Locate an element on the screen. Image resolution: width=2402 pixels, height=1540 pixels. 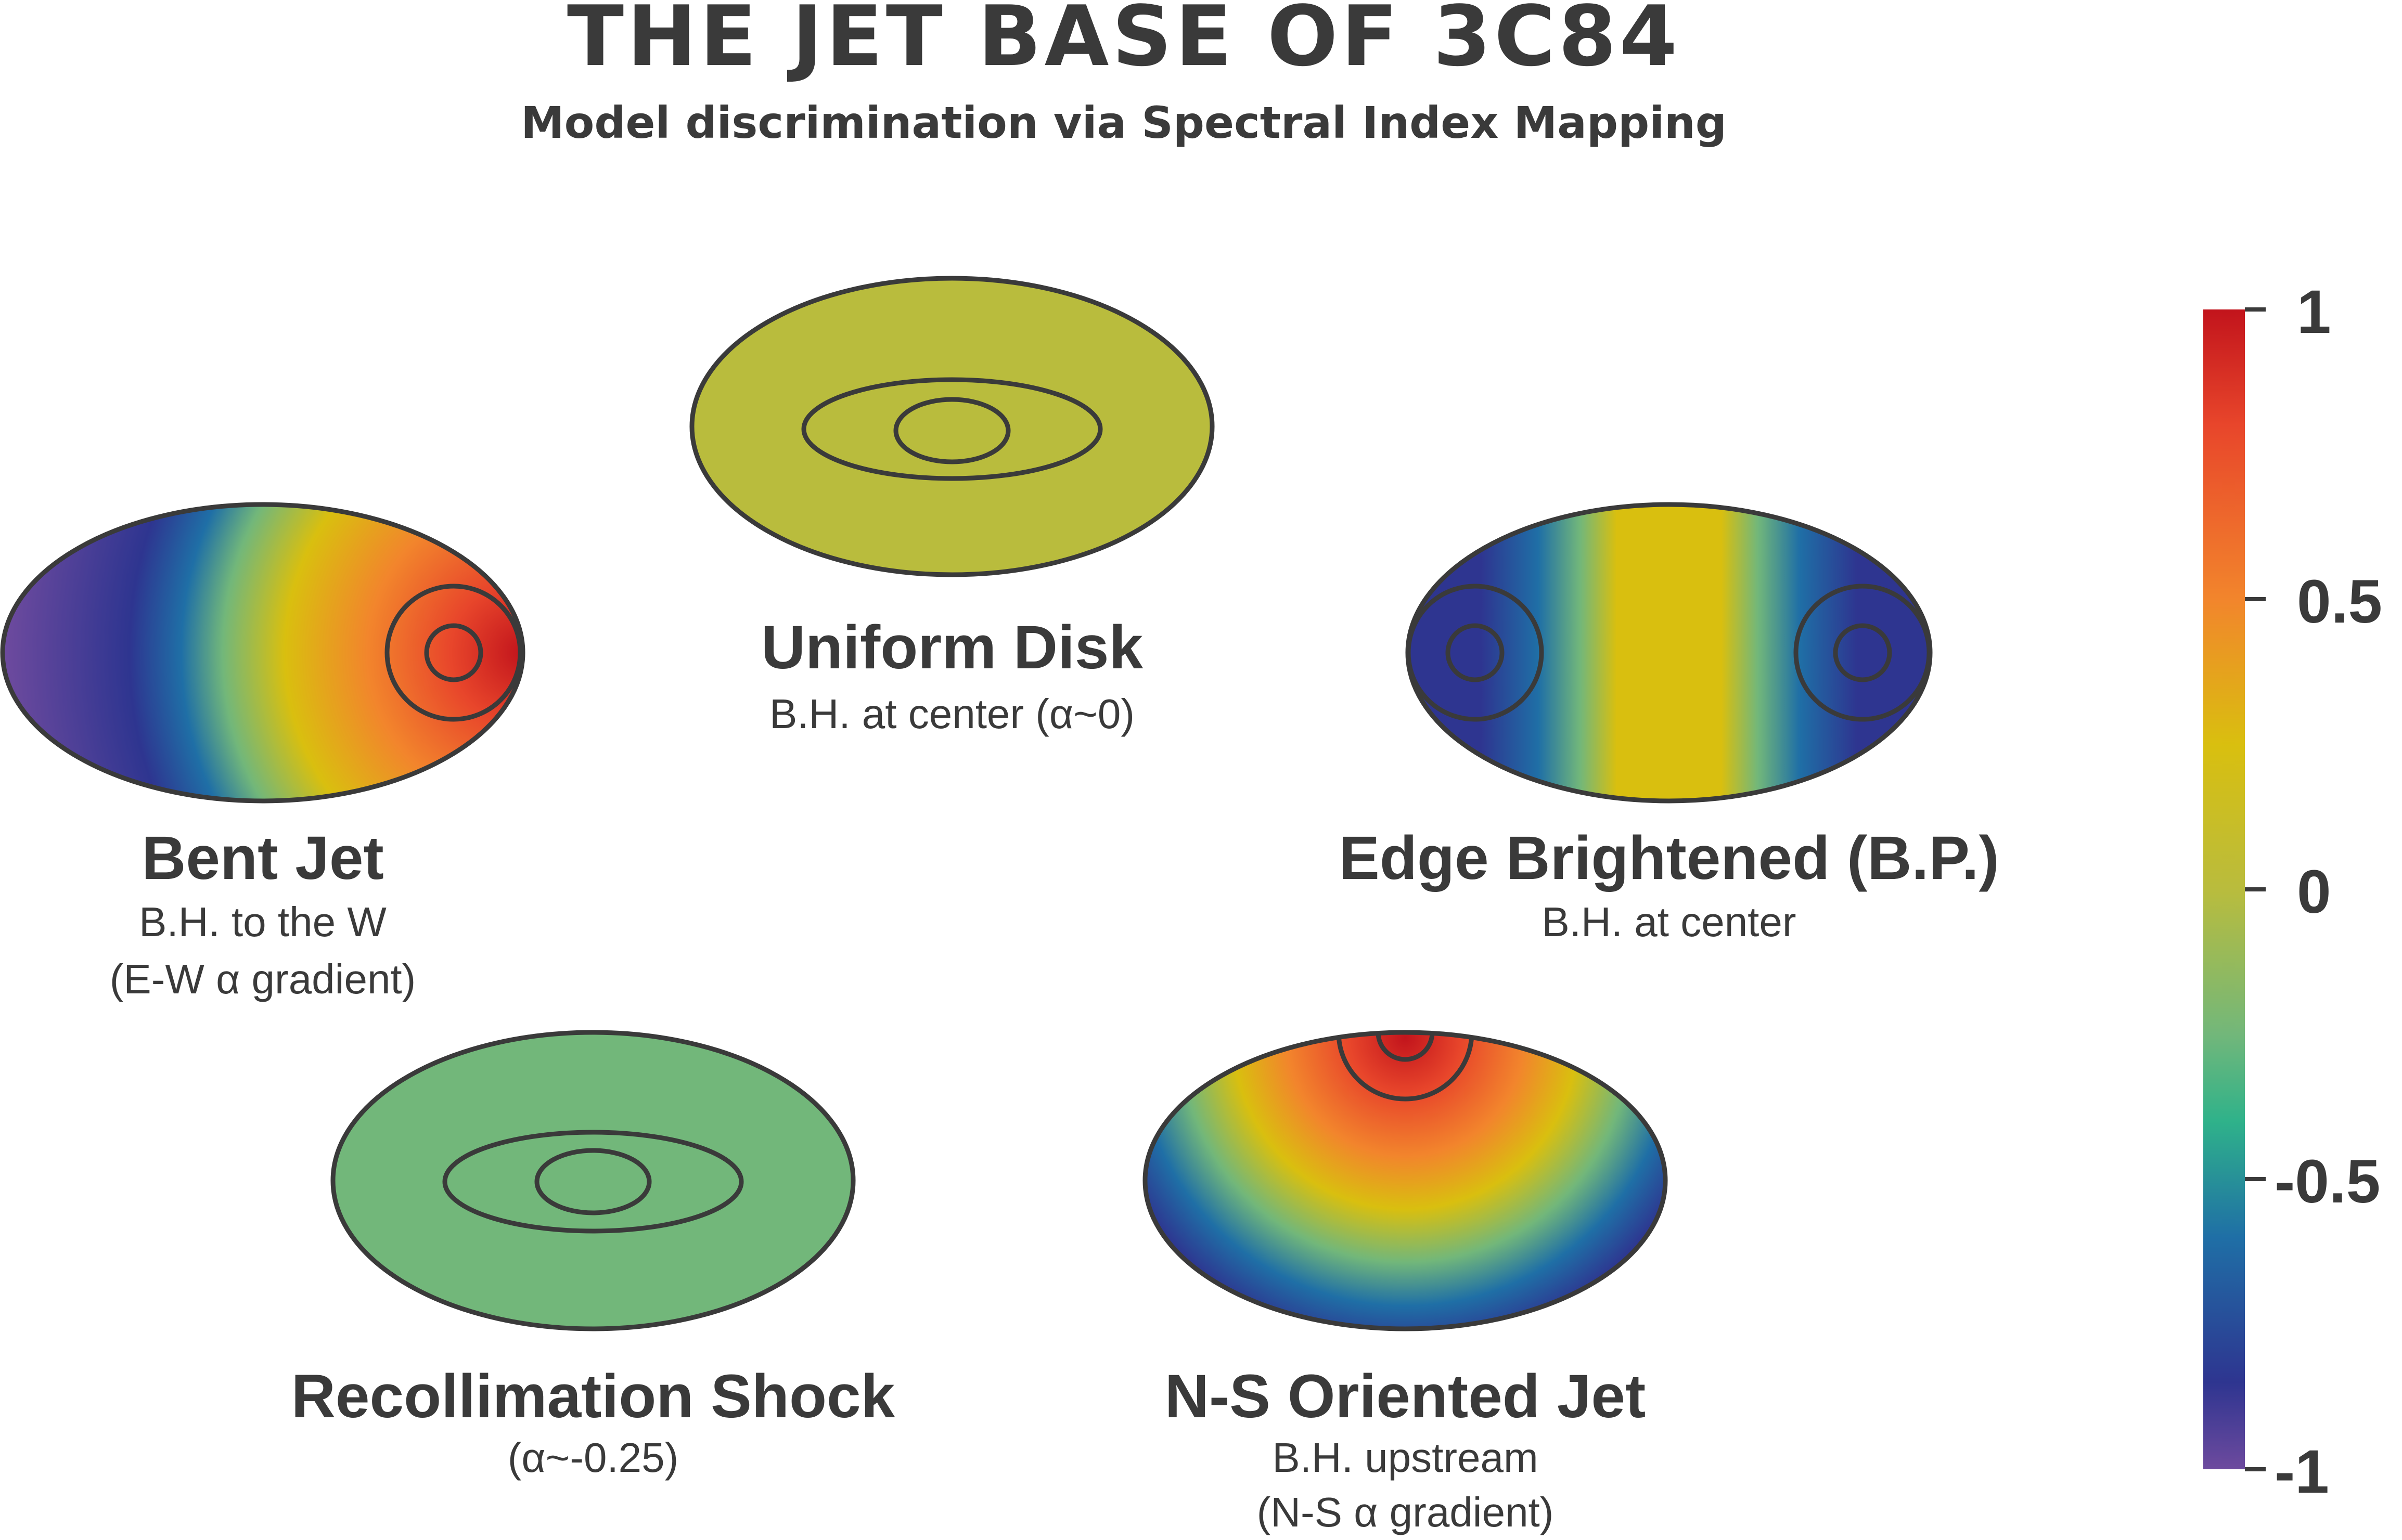
colorbar-tick-label-0: 0 is located at coordinates (2314, 892).